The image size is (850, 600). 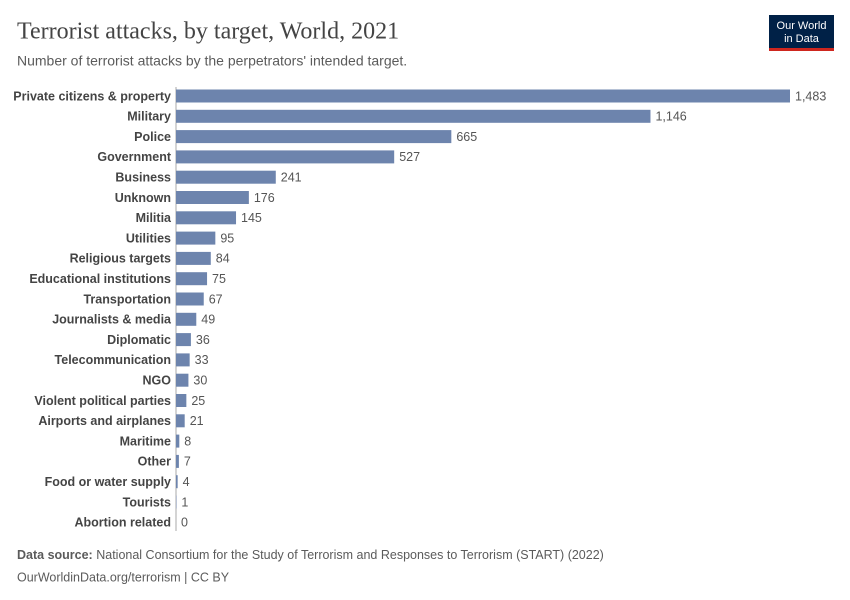 What do you see at coordinates (202, 360) in the screenshot?
I see `value-label: 33` at bounding box center [202, 360].